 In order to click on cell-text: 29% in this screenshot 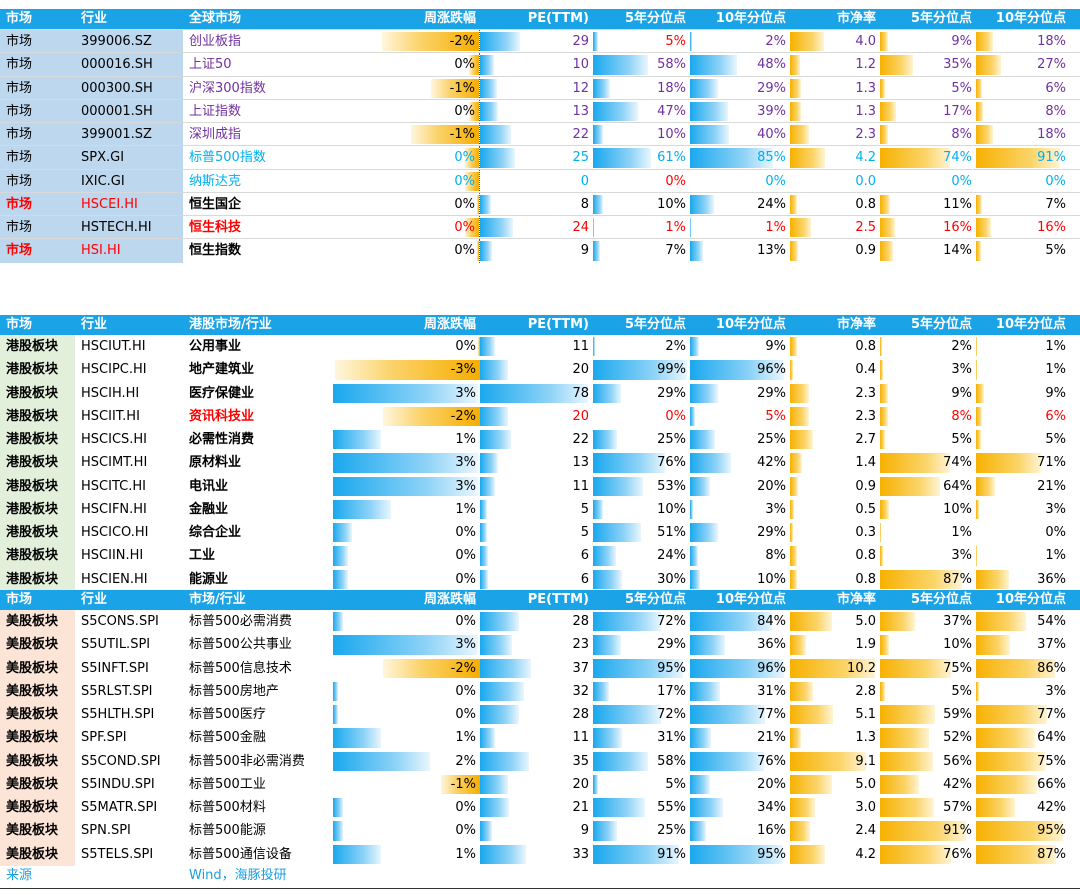, I will do `click(771, 393)`.